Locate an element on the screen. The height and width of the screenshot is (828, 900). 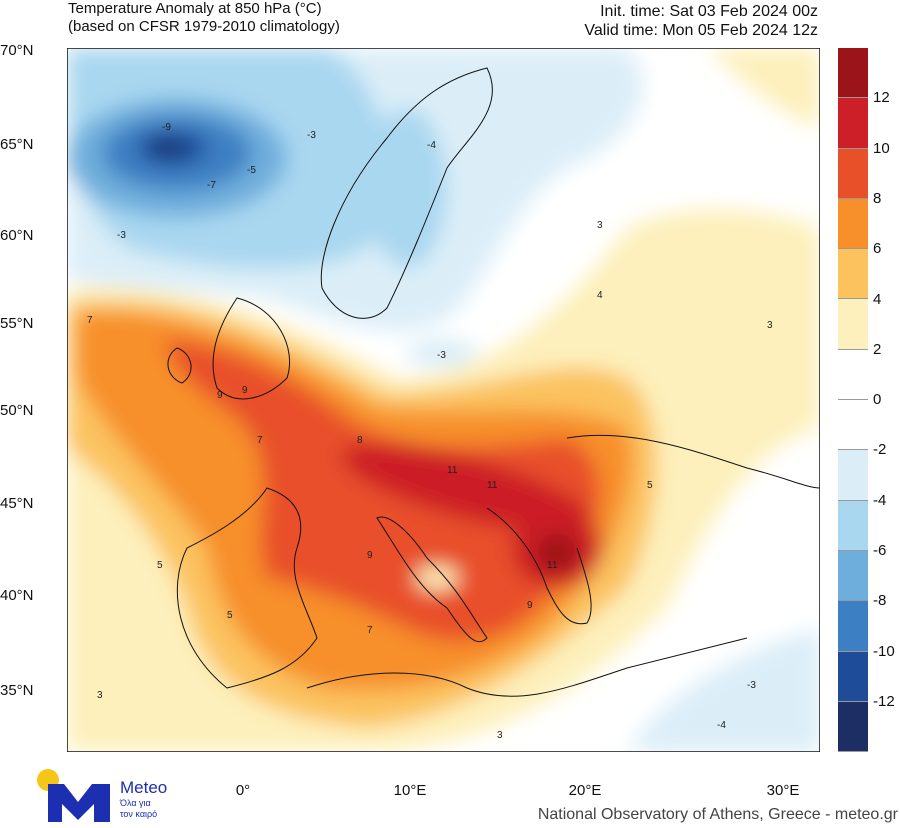
logo-text: Meteo Όλα για τον καιρό is located at coordinates (143, 799).